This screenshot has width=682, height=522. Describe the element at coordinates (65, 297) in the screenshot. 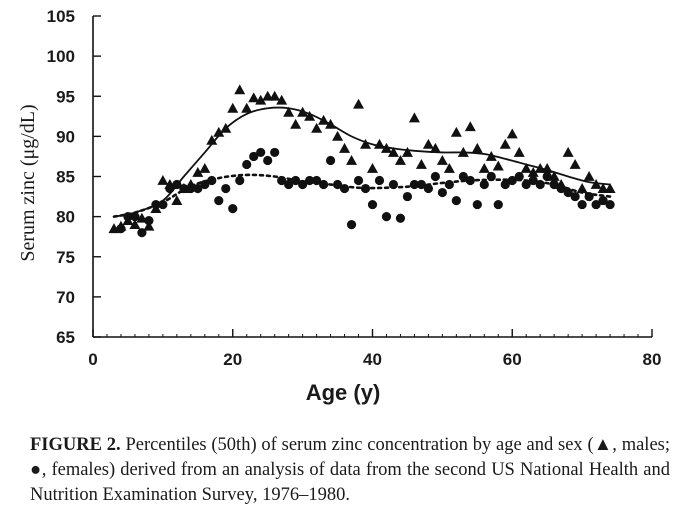

I see `y-tick-label: 70` at that location.